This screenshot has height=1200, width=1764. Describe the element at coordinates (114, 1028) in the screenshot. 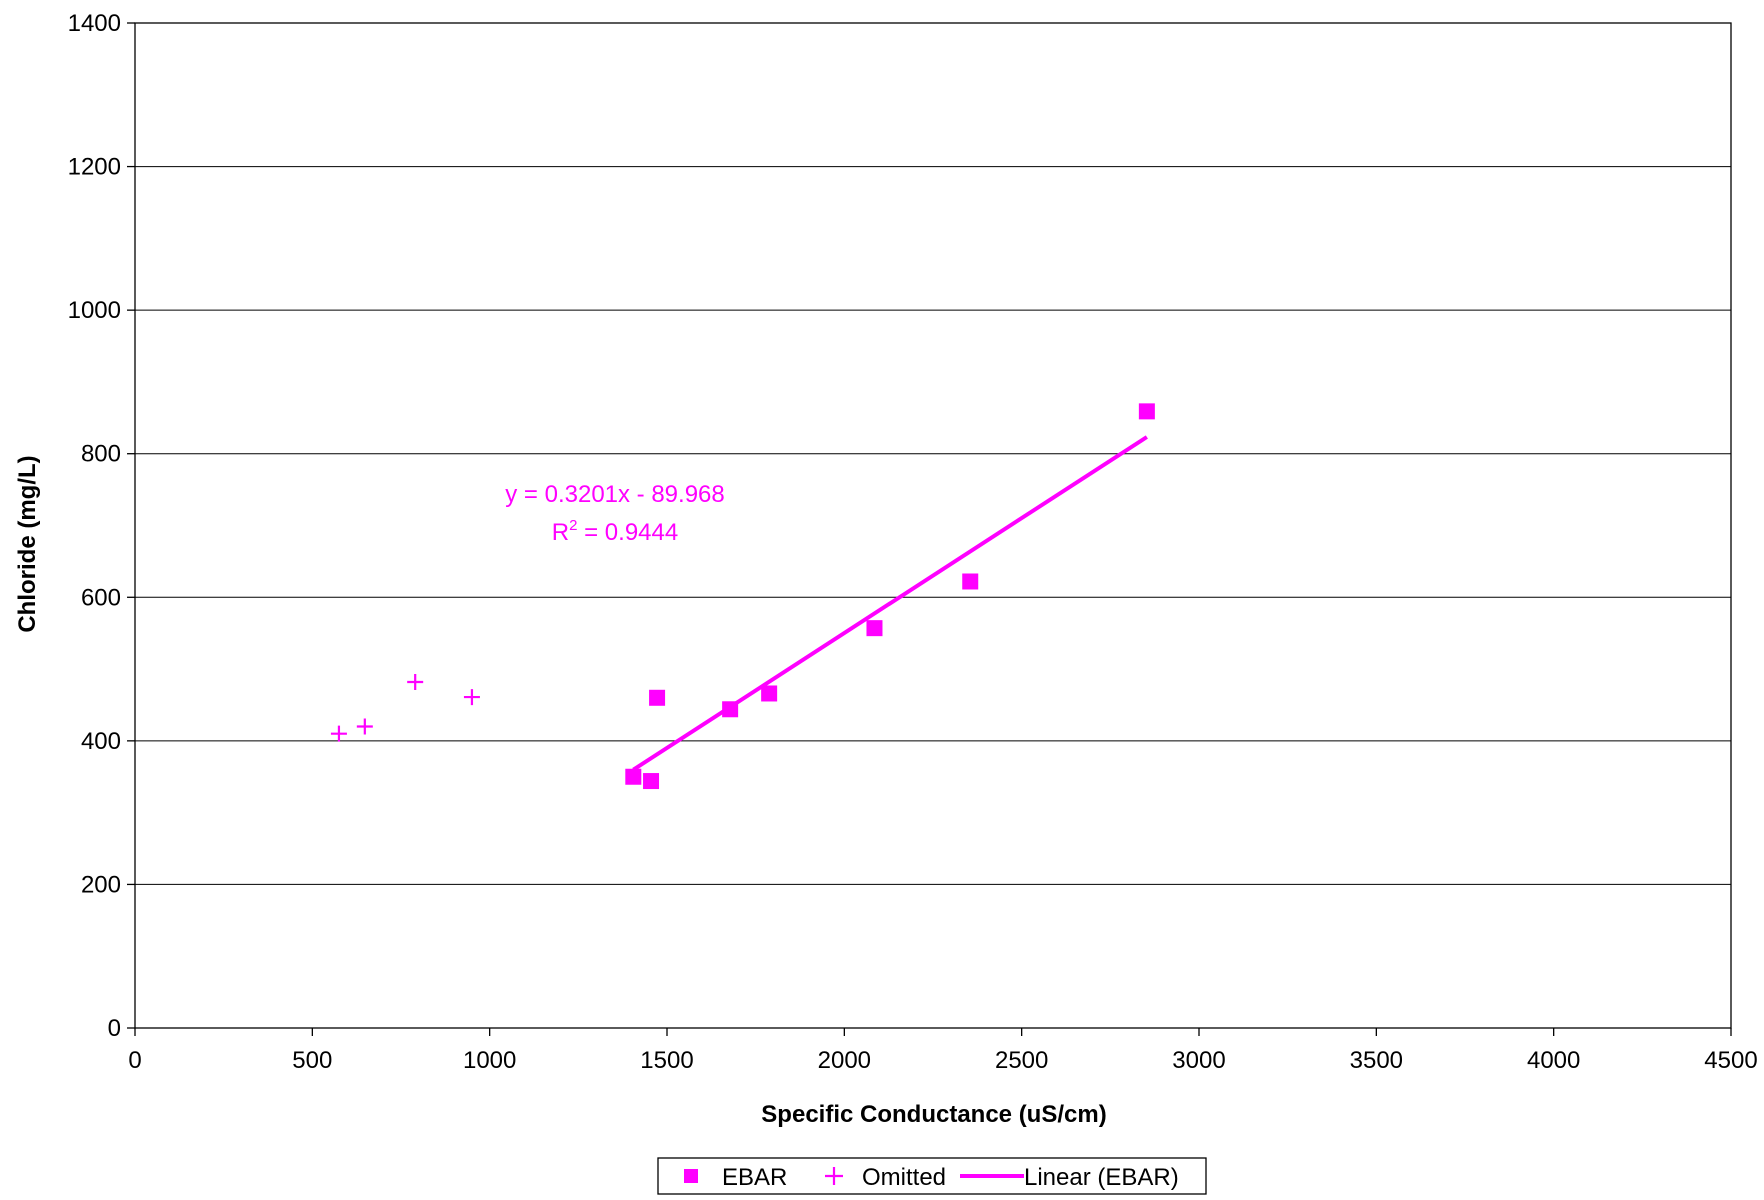

I see `y-tick-label: 0` at that location.